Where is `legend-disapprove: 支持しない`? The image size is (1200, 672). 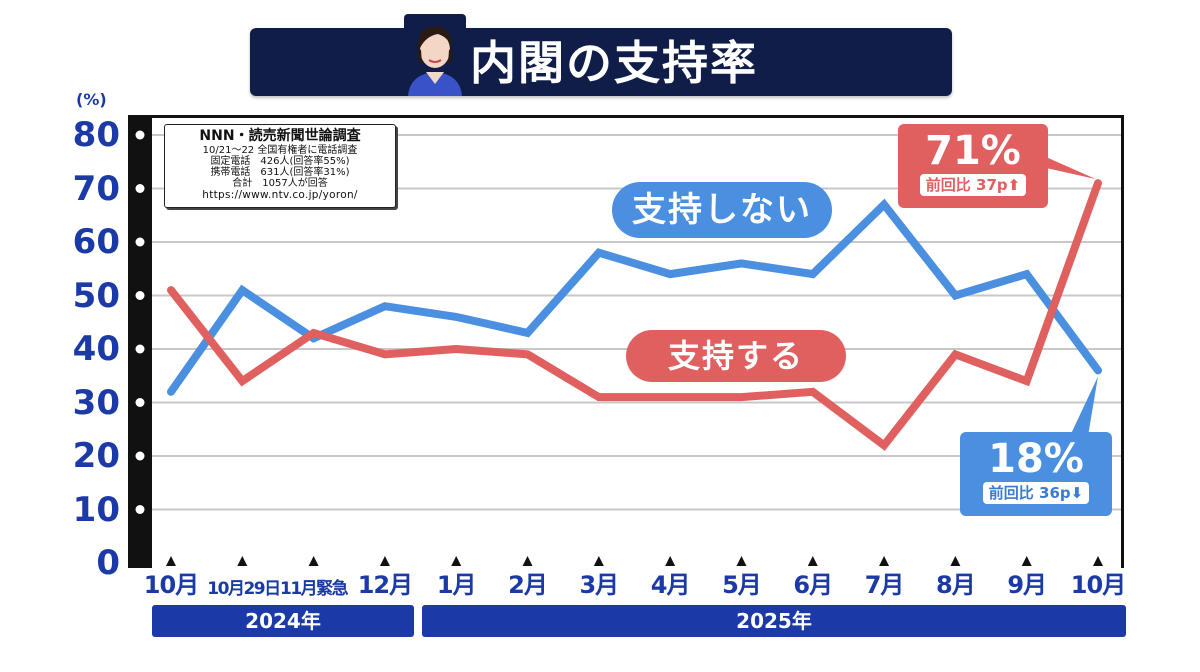
legend-disapprove: 支持しない is located at coordinates (722, 210).